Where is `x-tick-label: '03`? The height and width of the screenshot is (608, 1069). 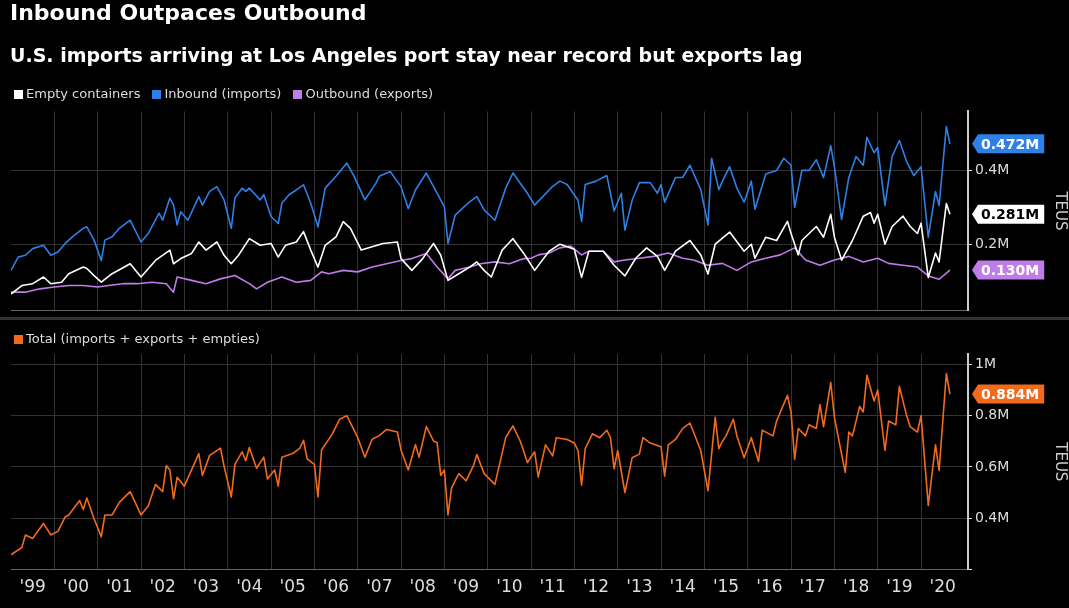 x-tick-label: '03 is located at coordinates (206, 586).